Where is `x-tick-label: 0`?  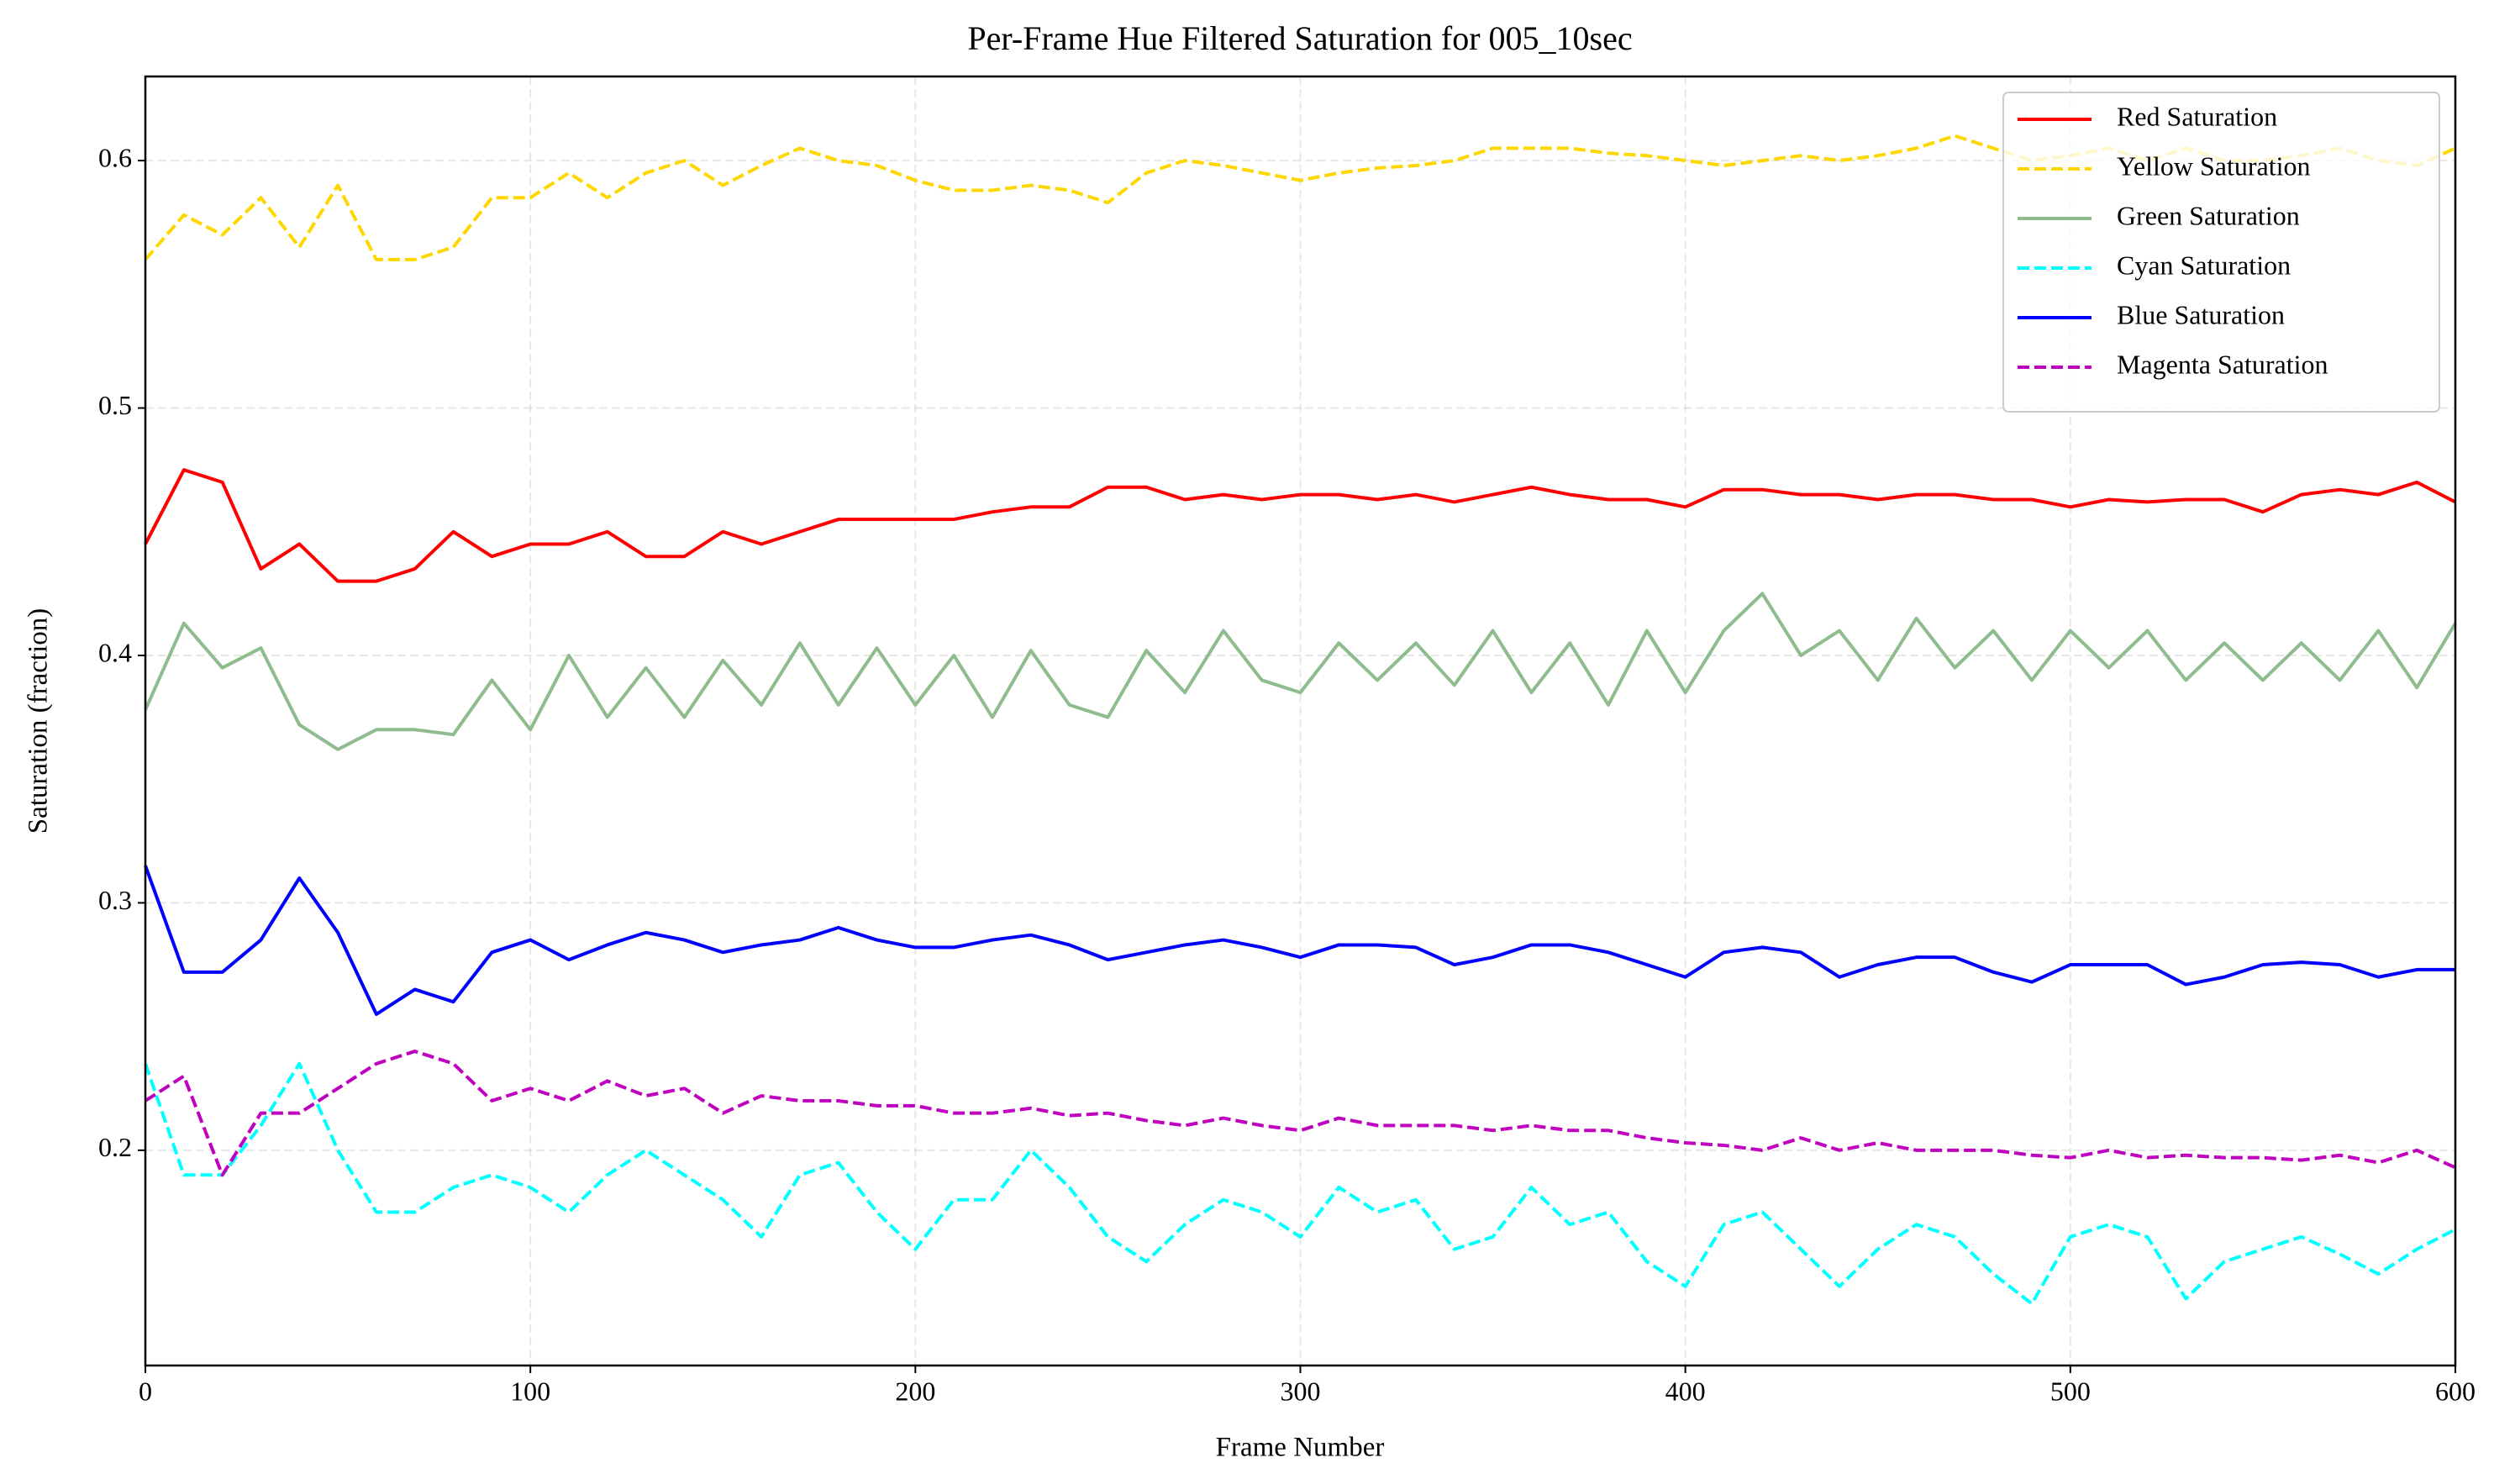
x-tick-label: 0 is located at coordinates (145, 1391).